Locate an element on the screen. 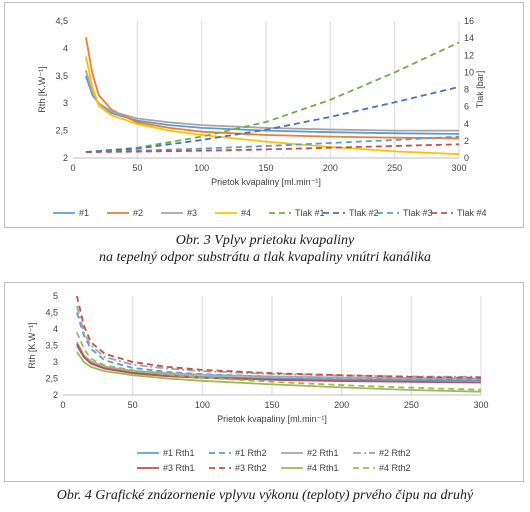  y2-tick-label: 10 is located at coordinates (469, 72).